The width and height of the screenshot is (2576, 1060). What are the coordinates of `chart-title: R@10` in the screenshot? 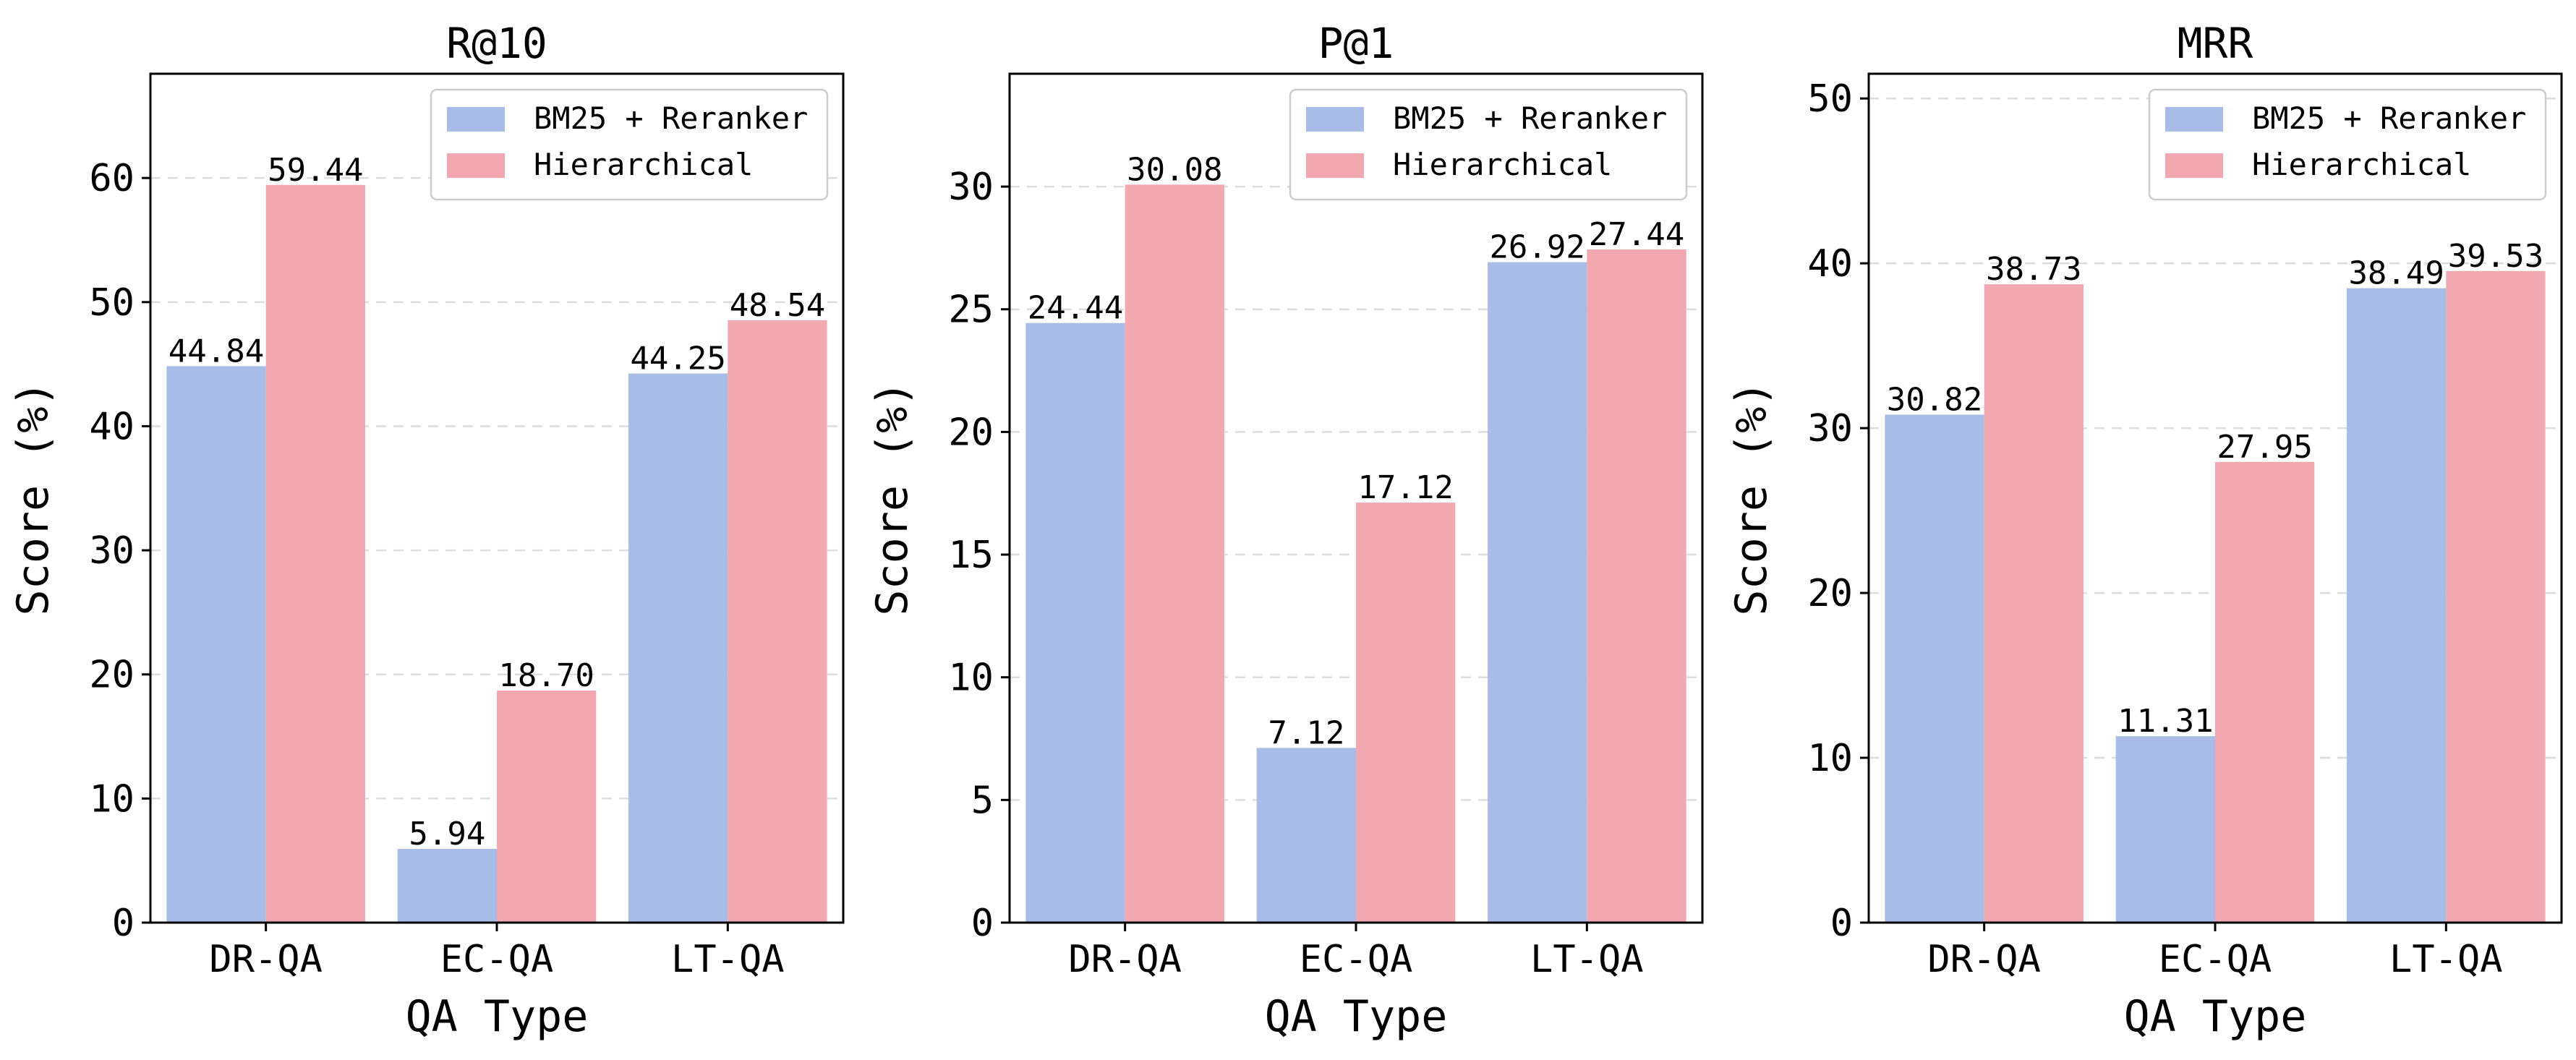 It's located at (497, 43).